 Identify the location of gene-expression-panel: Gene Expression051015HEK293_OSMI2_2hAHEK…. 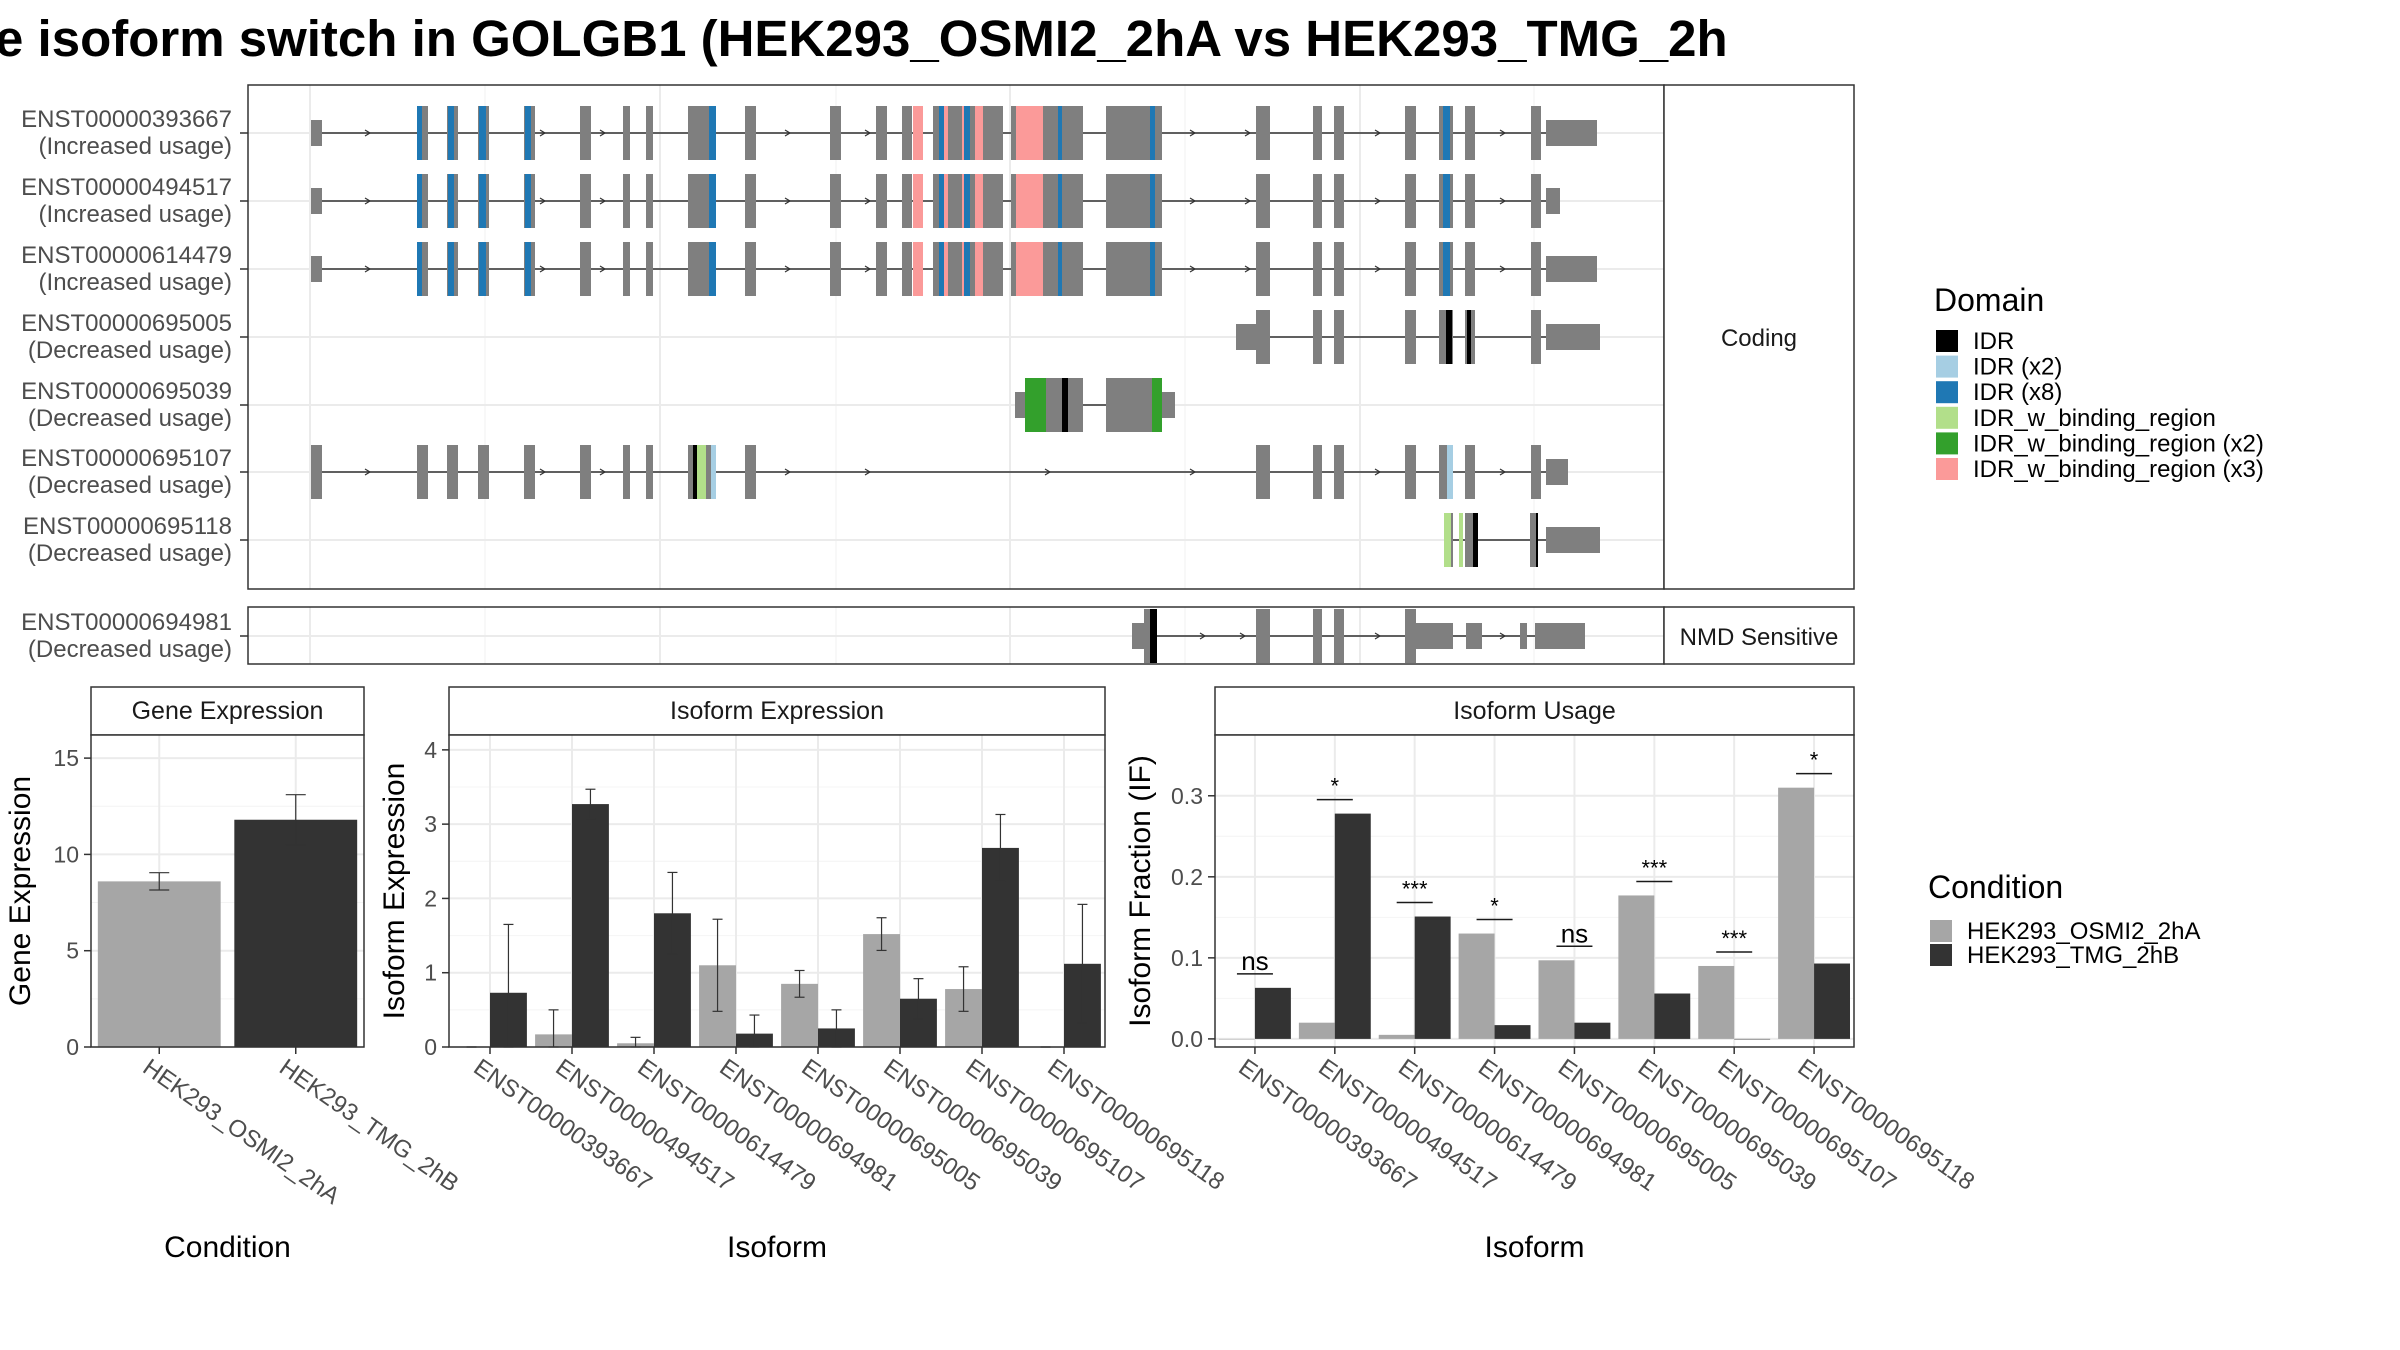
(234, 975).